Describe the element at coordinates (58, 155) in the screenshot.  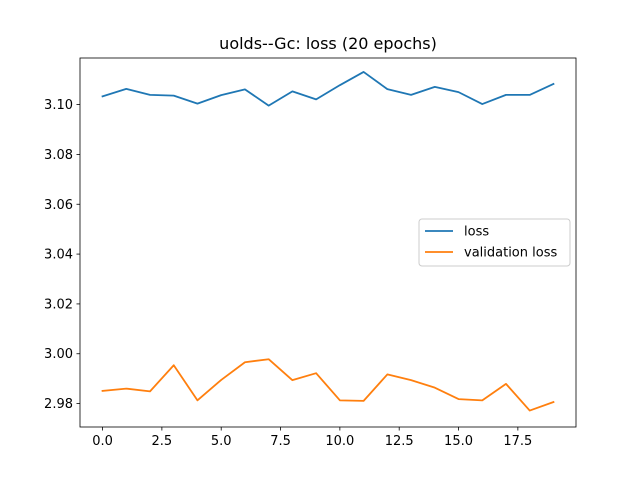
I see `y-tick-label: 3.08` at that location.